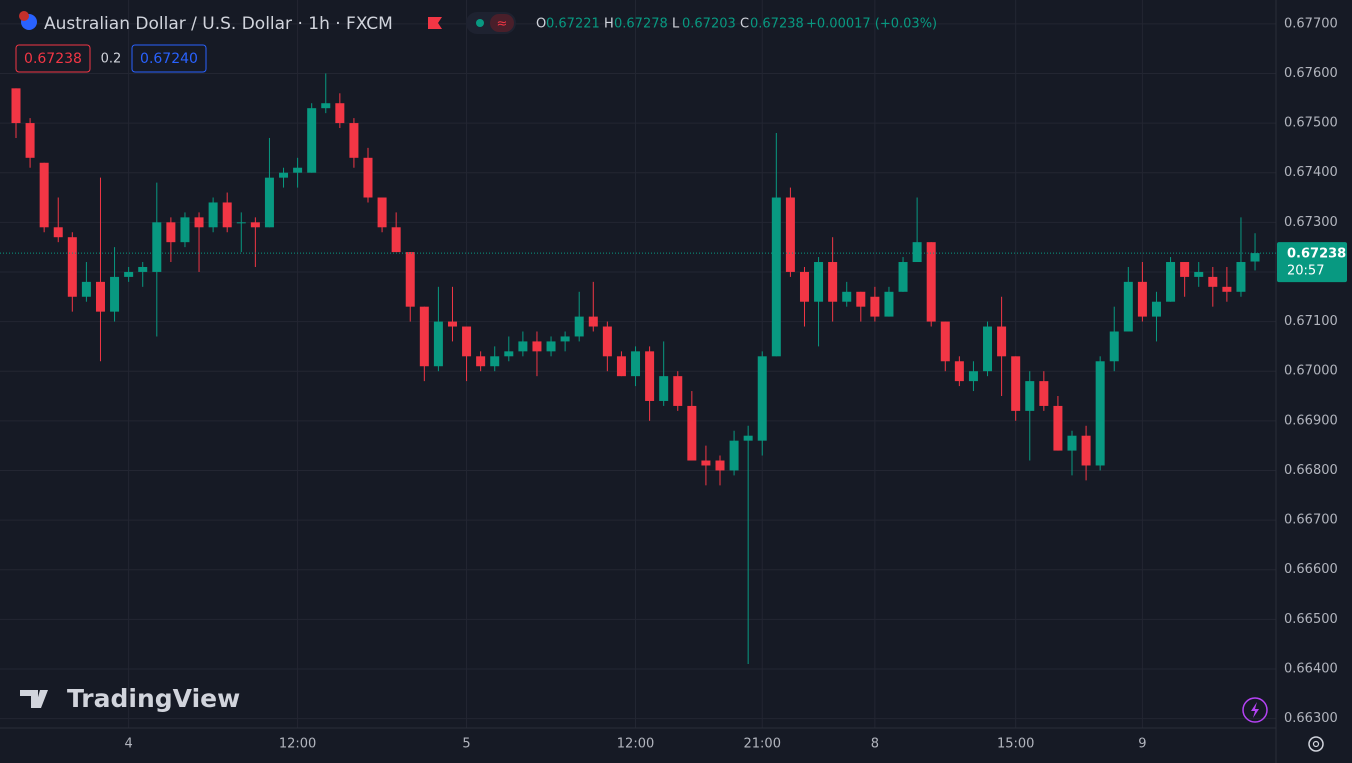 This screenshot has width=1352, height=763. Describe the element at coordinates (153, 698) in the screenshot. I see `watermark: TradingView` at that location.